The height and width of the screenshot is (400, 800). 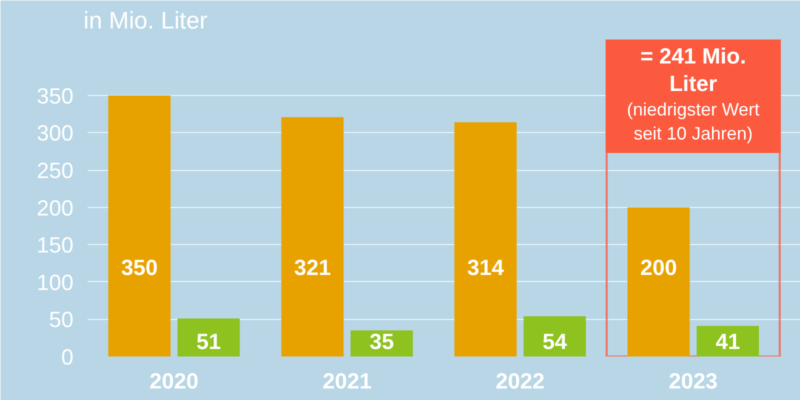 I want to click on data-label: 54, so click(x=555, y=341).